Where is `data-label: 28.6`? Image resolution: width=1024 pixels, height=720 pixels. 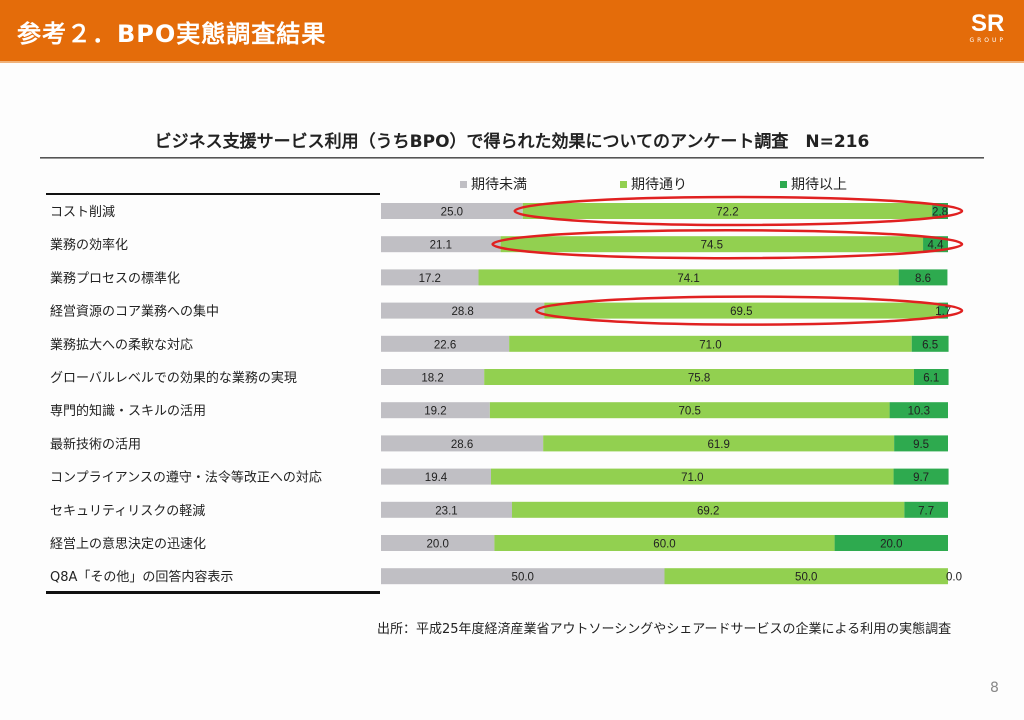
data-label: 28.6 is located at coordinates (462, 445).